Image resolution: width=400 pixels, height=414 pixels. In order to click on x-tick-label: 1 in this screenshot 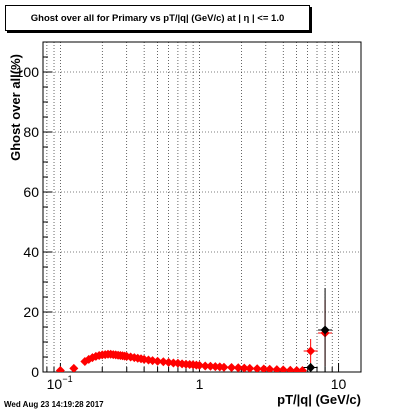, I will do `click(200, 384)`.